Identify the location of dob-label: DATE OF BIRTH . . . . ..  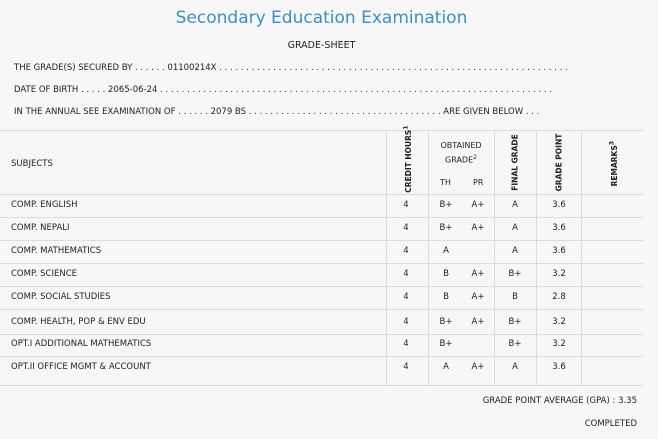
(60, 90).